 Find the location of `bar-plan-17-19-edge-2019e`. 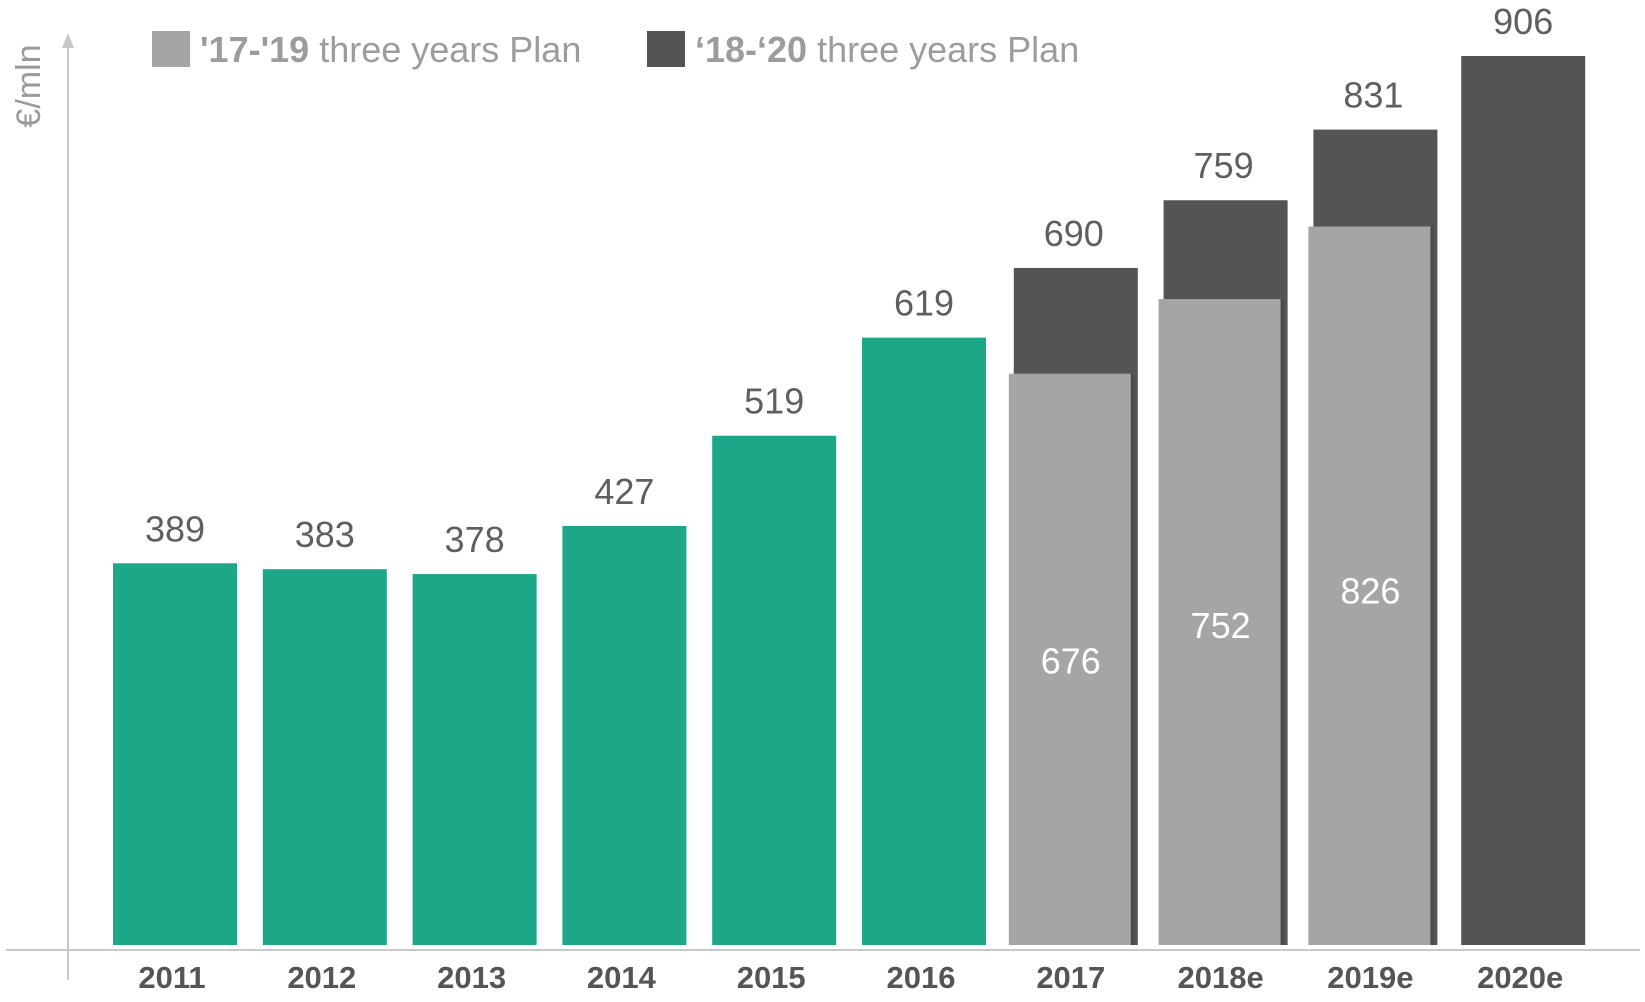

bar-plan-17-19-edge-2019e is located at coordinates (1432, 585).